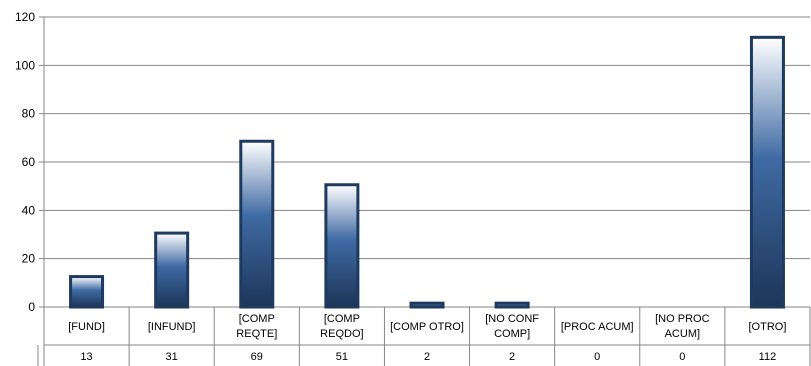 Image resolution: width=811 pixels, height=366 pixels. What do you see at coordinates (342, 357) in the screenshot?
I see `data-label: 51` at bounding box center [342, 357].